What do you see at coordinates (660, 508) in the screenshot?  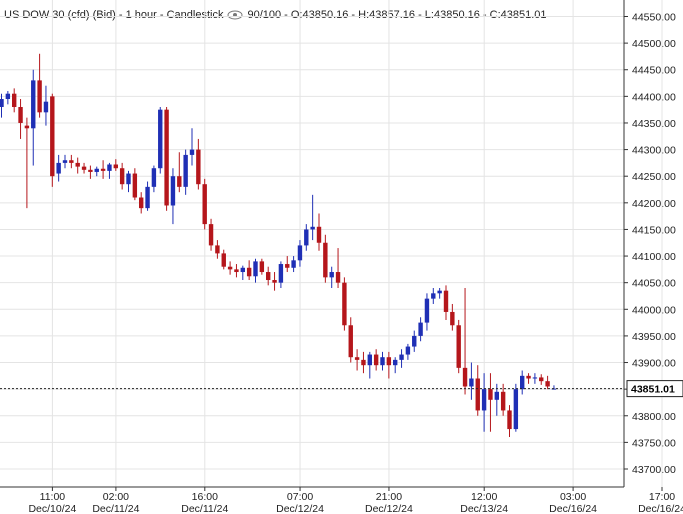 I see `x-tick-date: Dec/16/24` at bounding box center [660, 508].